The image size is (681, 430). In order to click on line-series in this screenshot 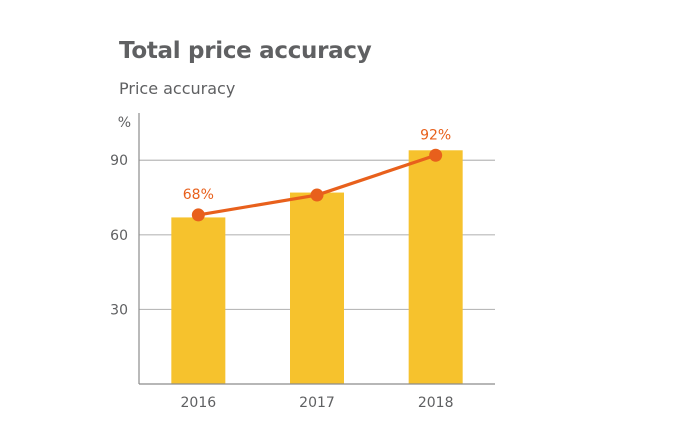, I will do `click(317, 185)`.